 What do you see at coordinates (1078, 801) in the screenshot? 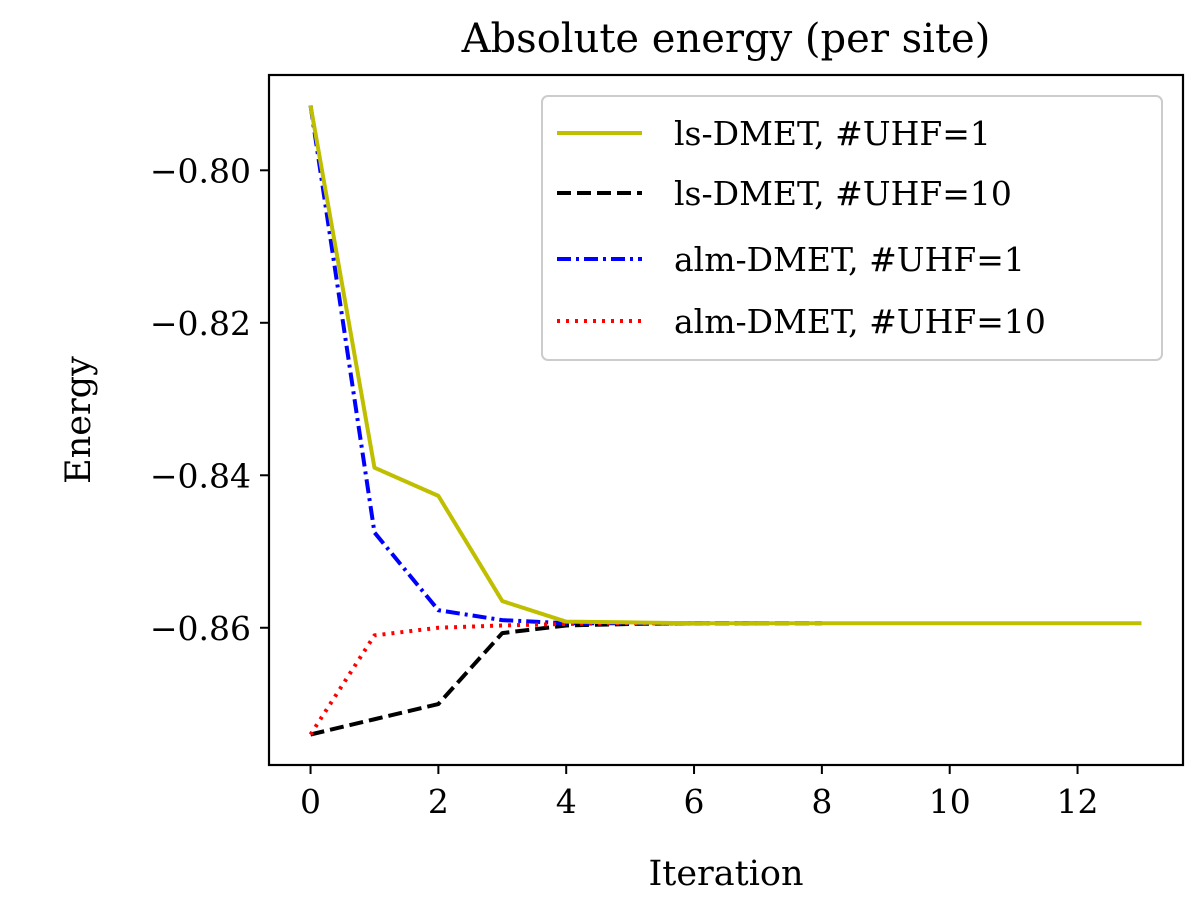
I see `x-tick-label-12: 12` at bounding box center [1078, 801].